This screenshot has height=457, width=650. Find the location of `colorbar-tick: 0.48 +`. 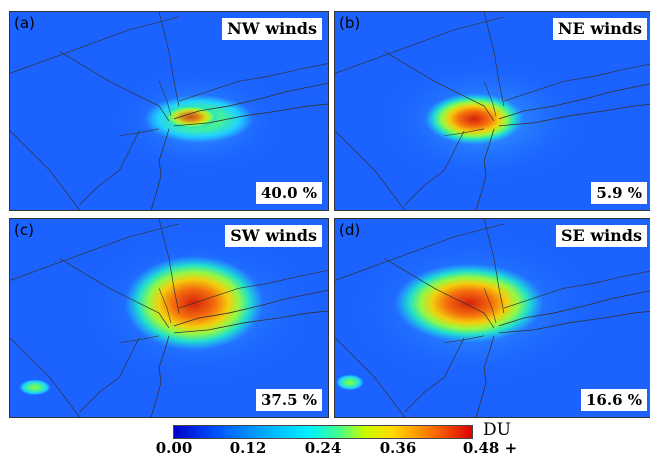

colorbar-tick: 0.48 + is located at coordinates (490, 448).